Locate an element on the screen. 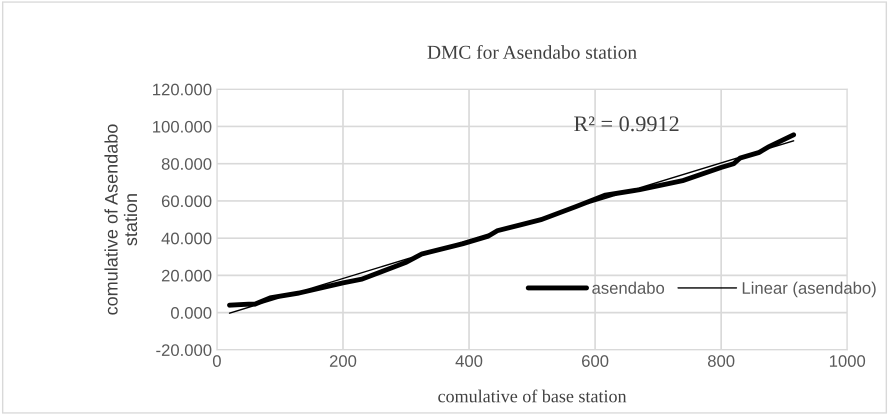 This screenshot has width=889, height=415. y-tick-label: -20.000 is located at coordinates (184, 350).